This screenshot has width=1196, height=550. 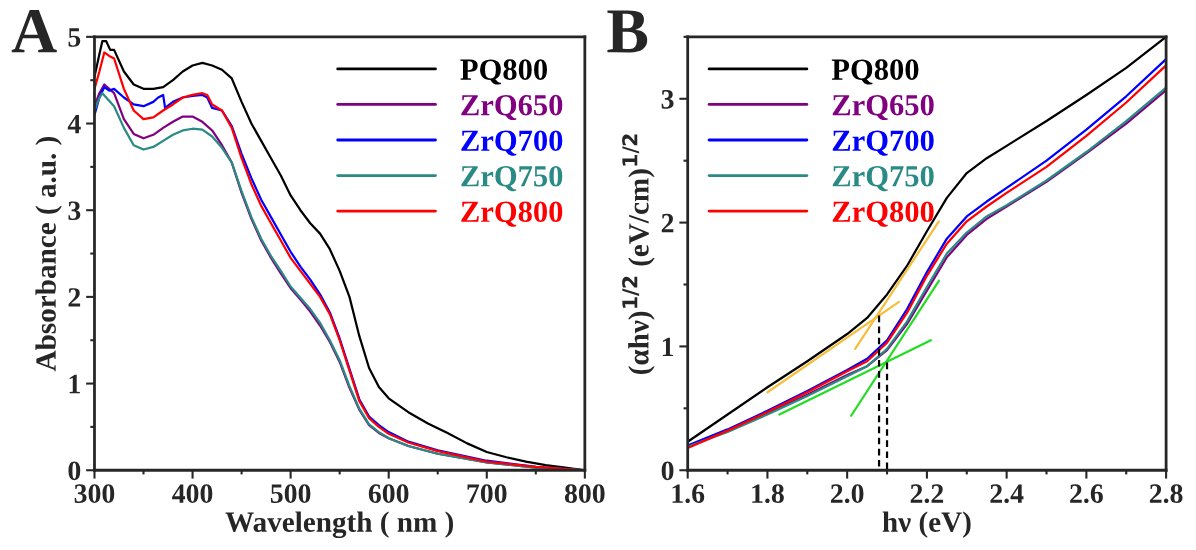 I want to click on x-tick-label: 2.8, so click(x=1166, y=494).